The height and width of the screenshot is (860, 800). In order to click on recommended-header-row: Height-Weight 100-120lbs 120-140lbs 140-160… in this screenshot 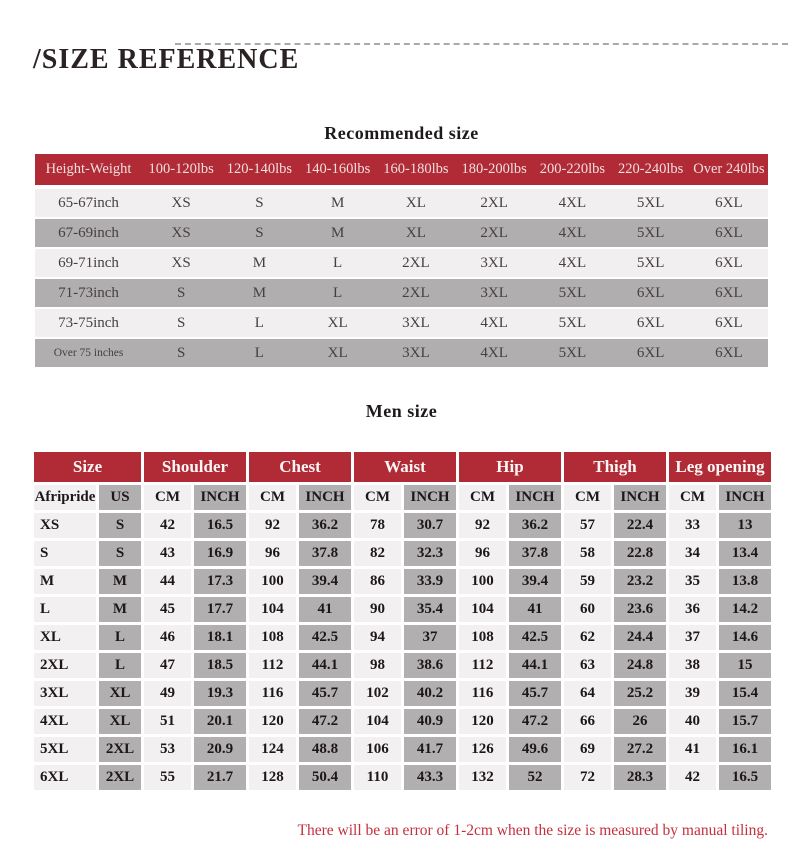, I will do `click(401, 169)`.